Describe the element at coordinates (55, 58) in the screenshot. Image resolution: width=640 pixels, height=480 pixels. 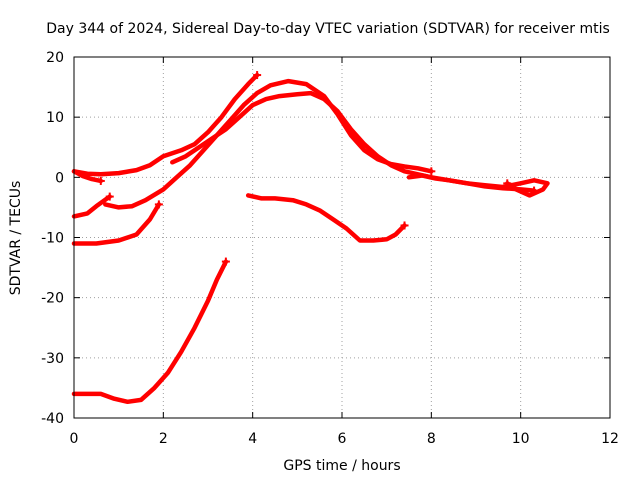
I see `y-tick-label: 20` at that location.